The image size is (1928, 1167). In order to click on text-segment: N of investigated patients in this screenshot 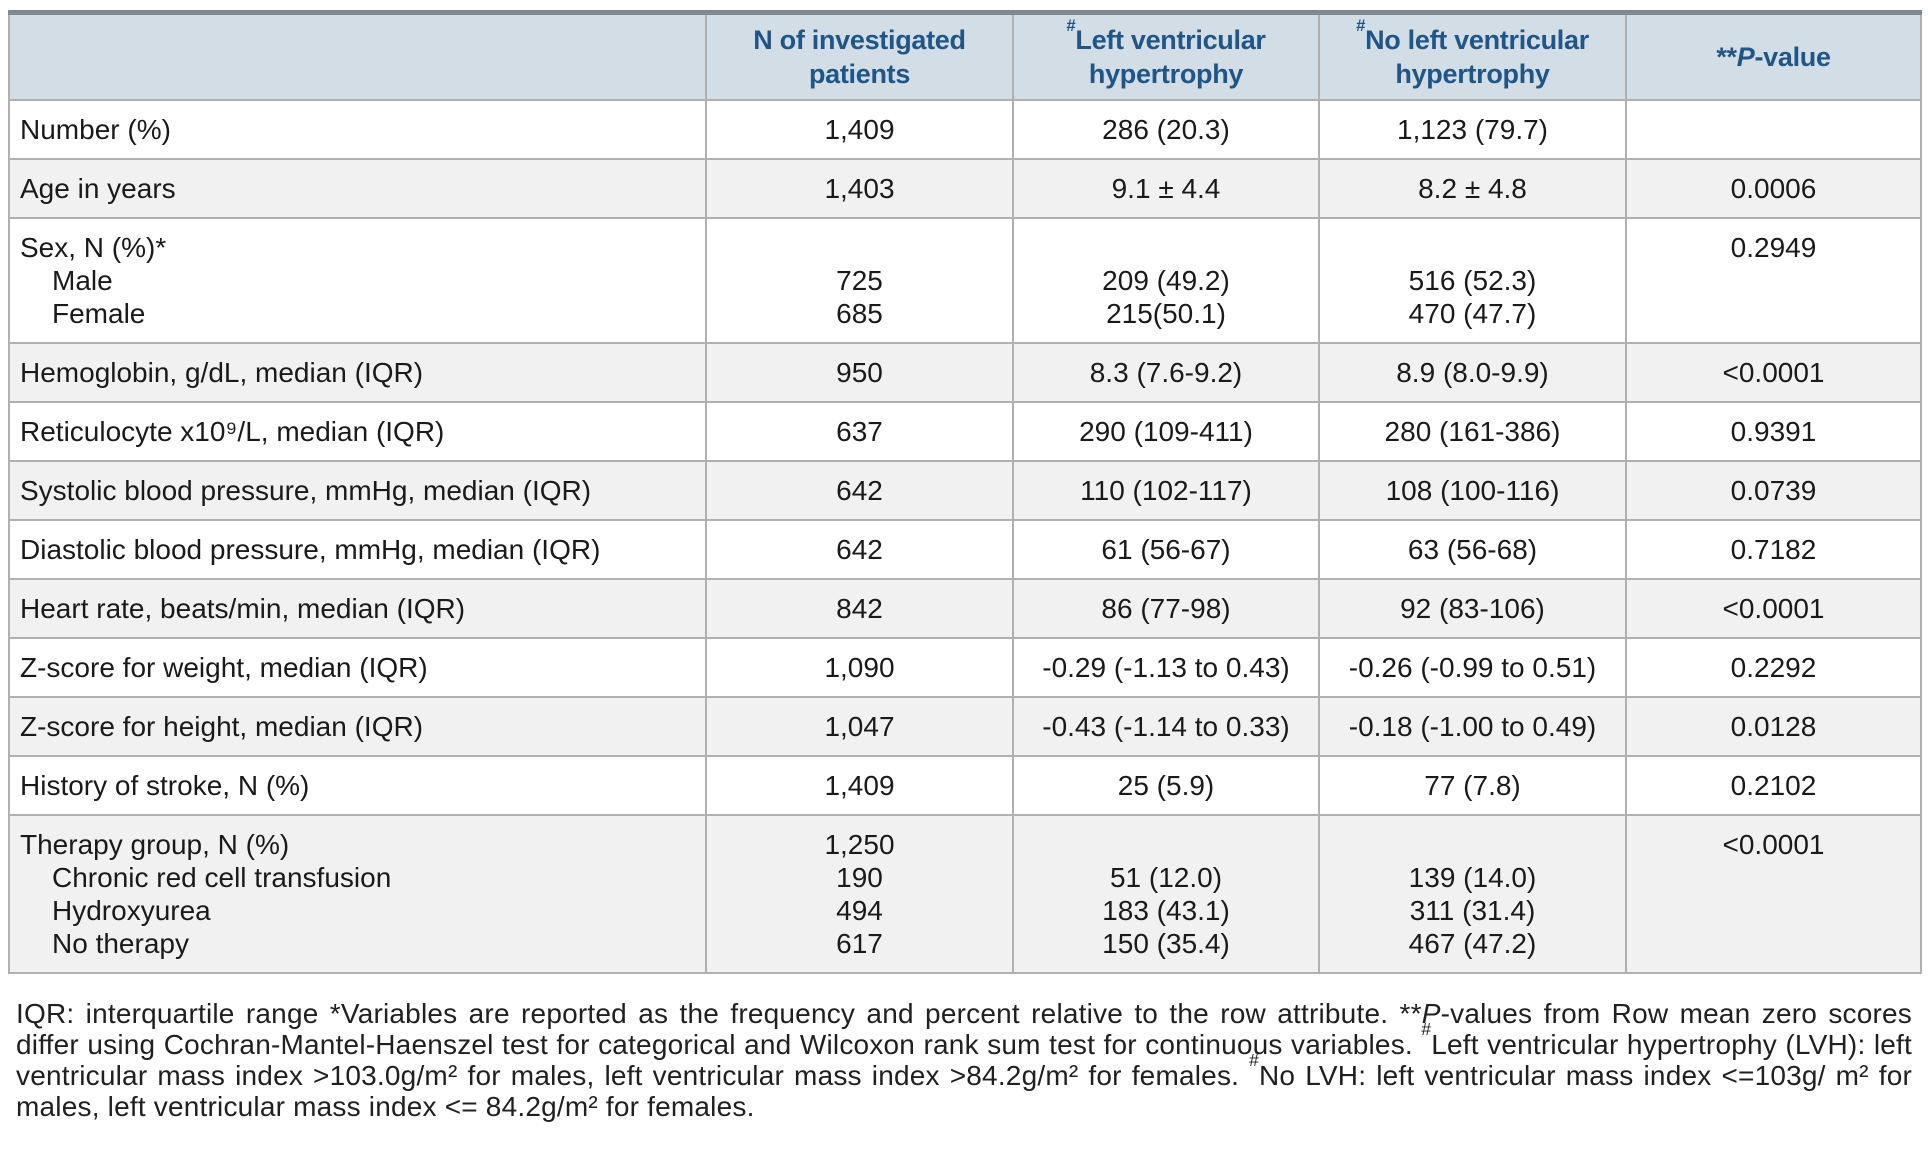, I will do `click(859, 57)`.